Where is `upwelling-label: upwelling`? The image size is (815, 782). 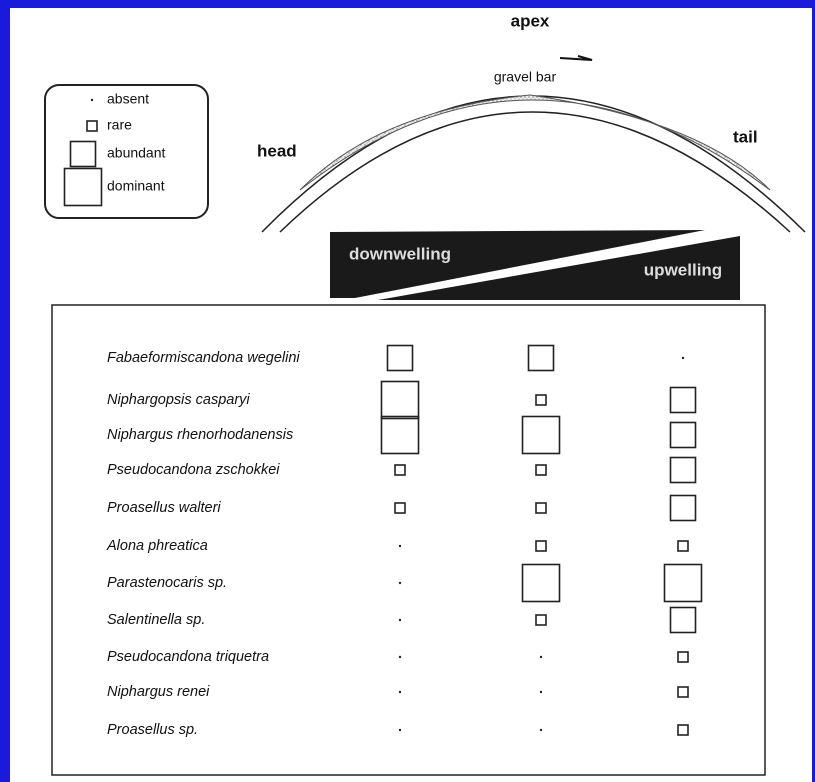 upwelling-label: upwelling is located at coordinates (683, 269).